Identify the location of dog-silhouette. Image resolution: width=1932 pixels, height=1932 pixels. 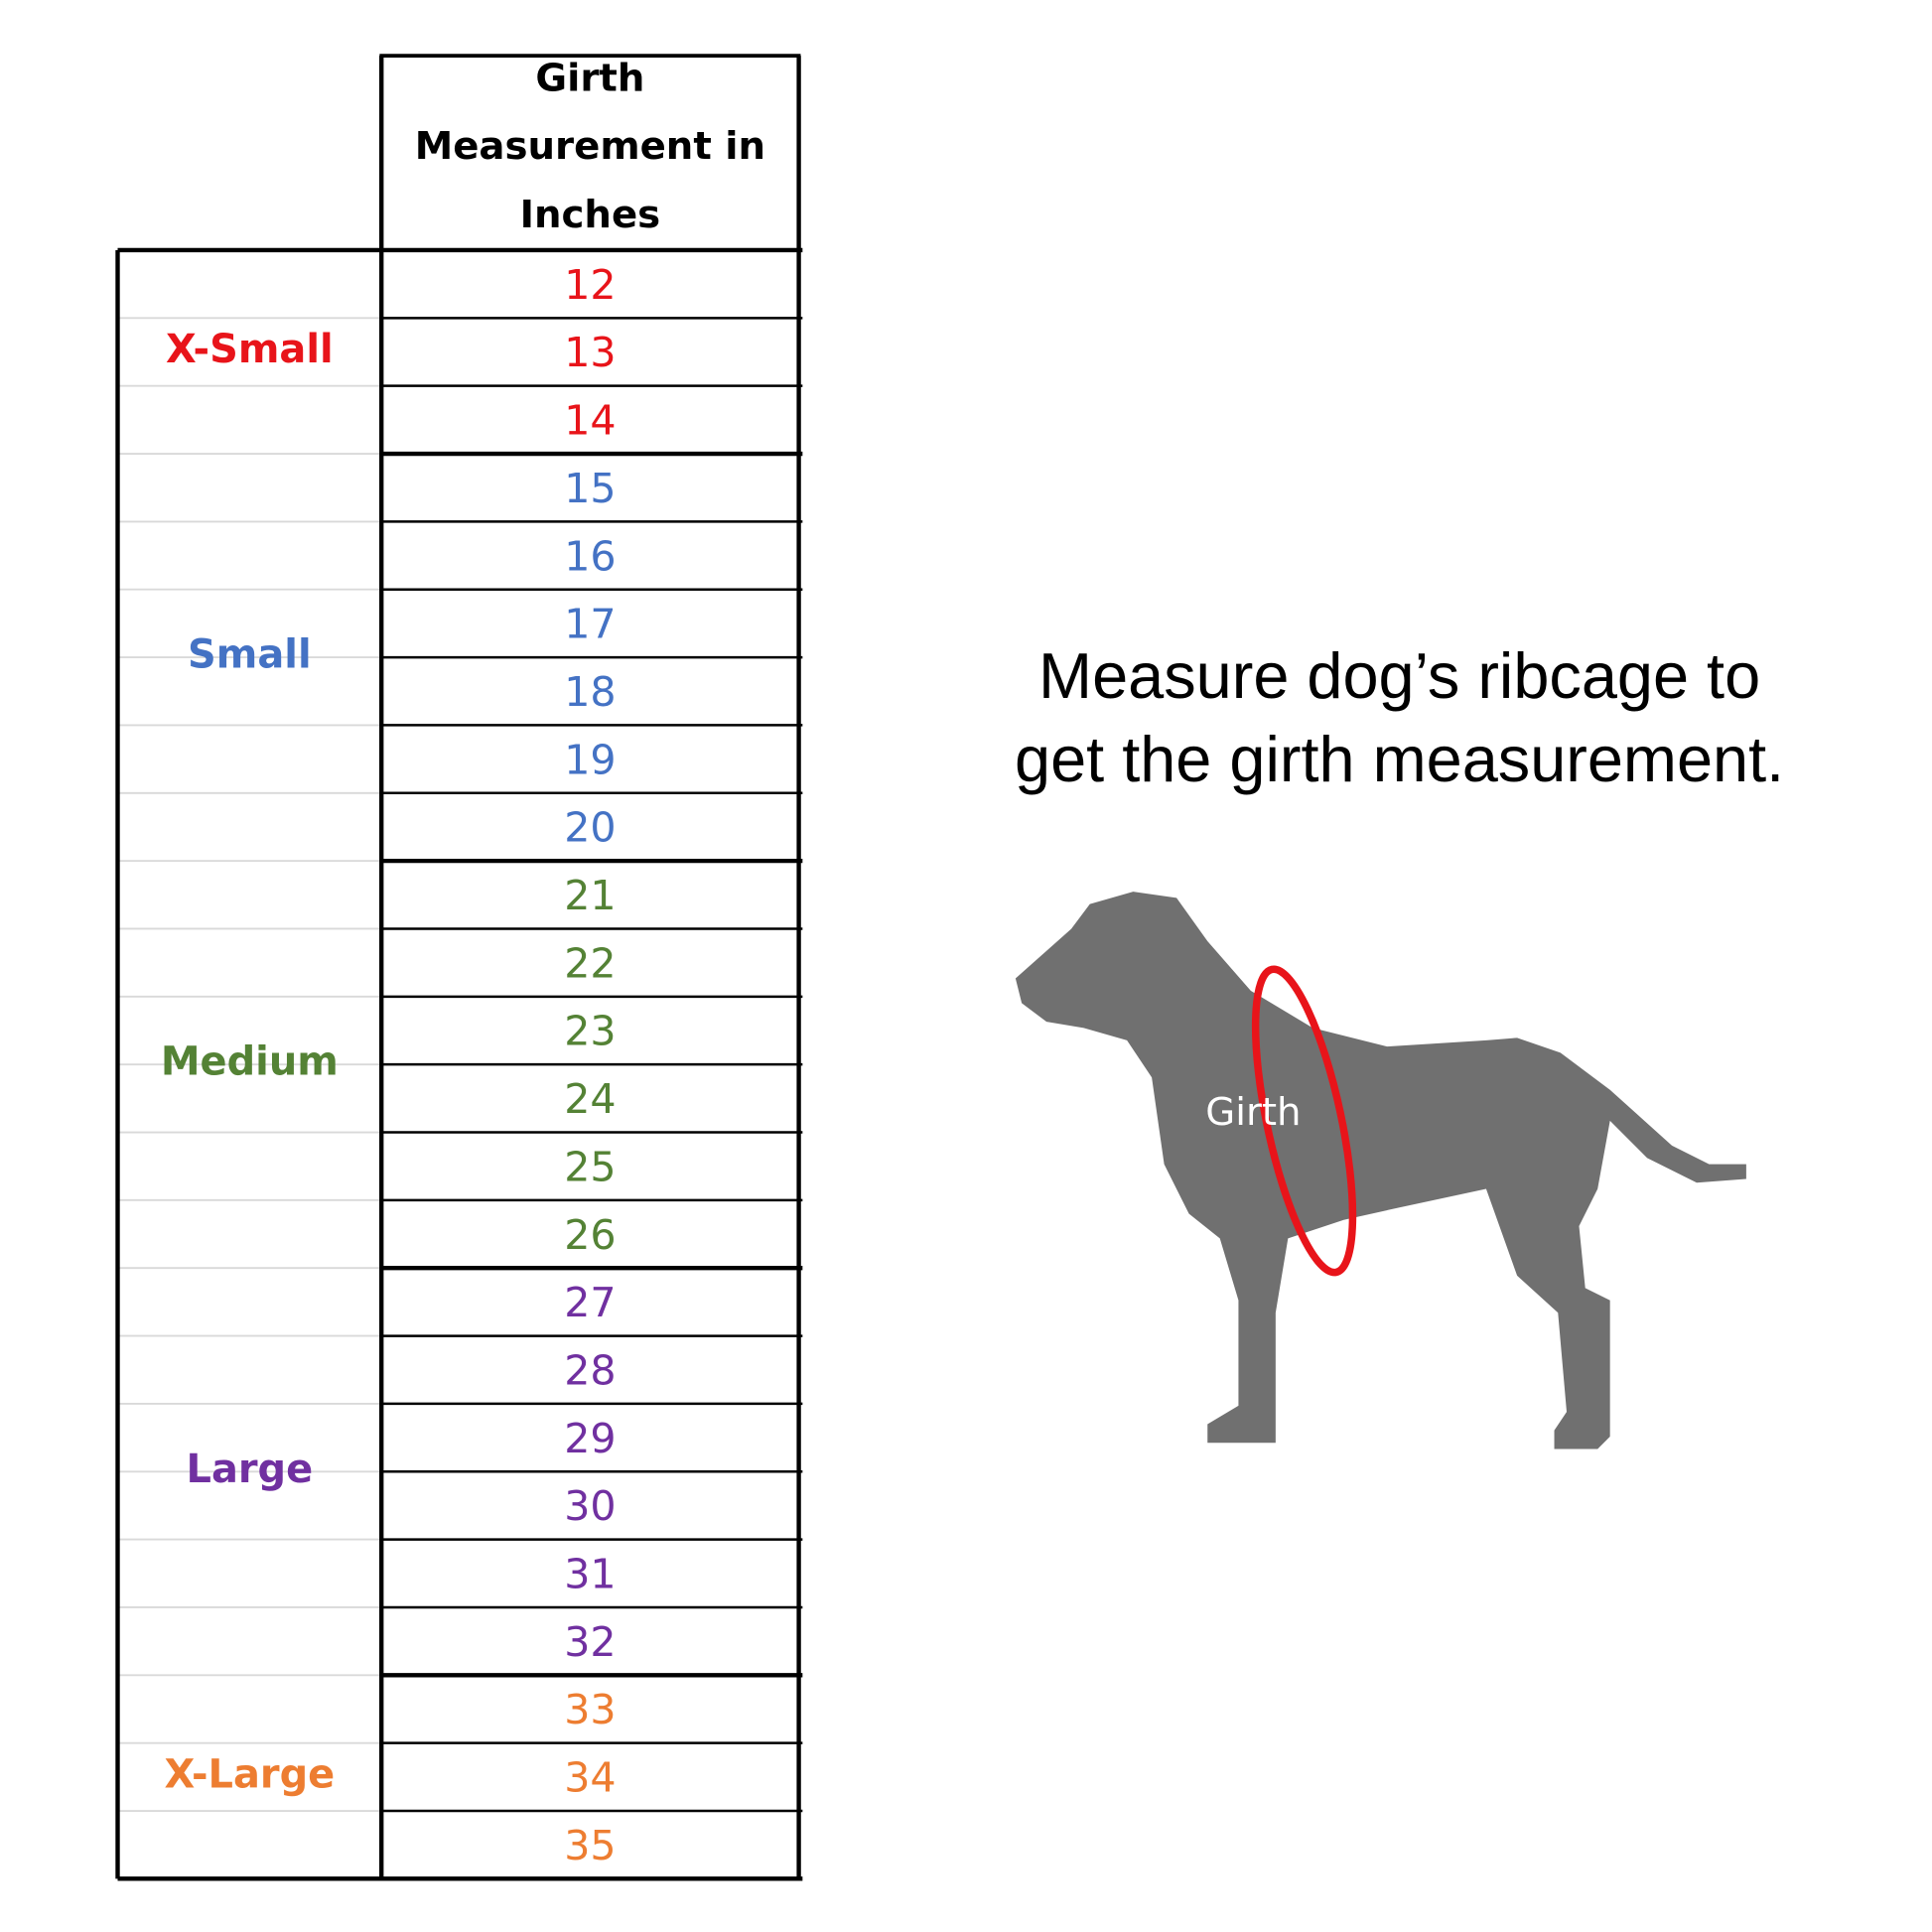
(1380, 1170).